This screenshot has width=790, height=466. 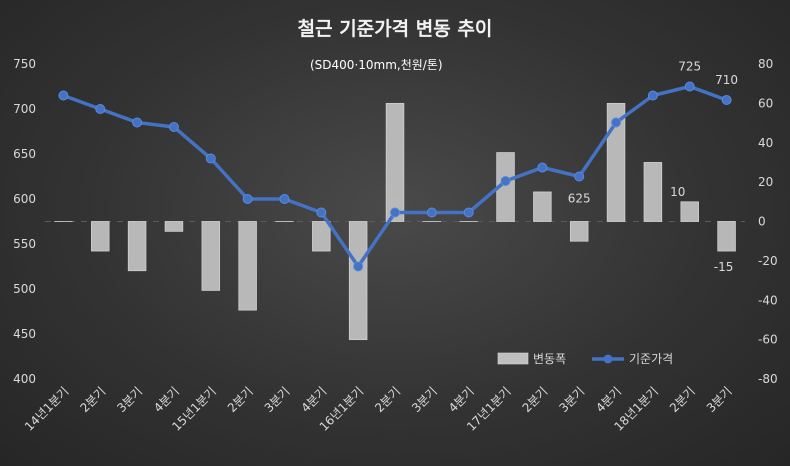 I want to click on data-label-1: 710, so click(x=726, y=80).